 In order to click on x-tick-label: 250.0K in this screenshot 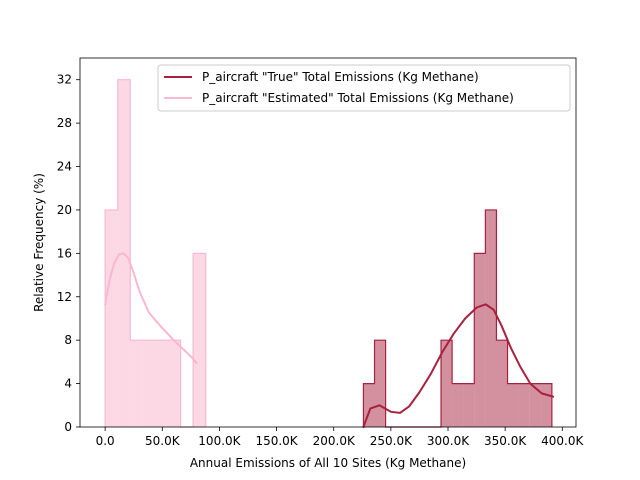, I will do `click(391, 441)`.